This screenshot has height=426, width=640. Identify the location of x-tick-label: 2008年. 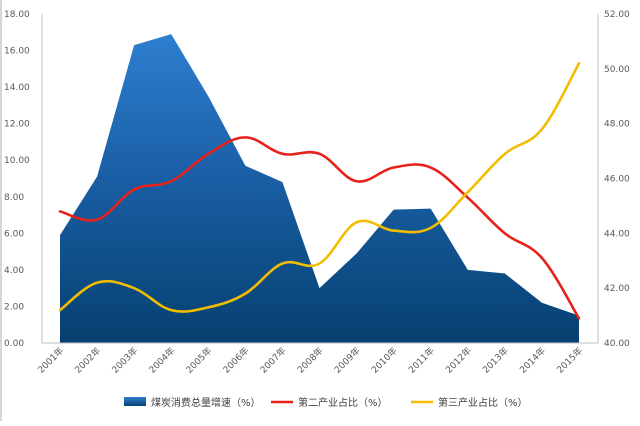
(310, 360).